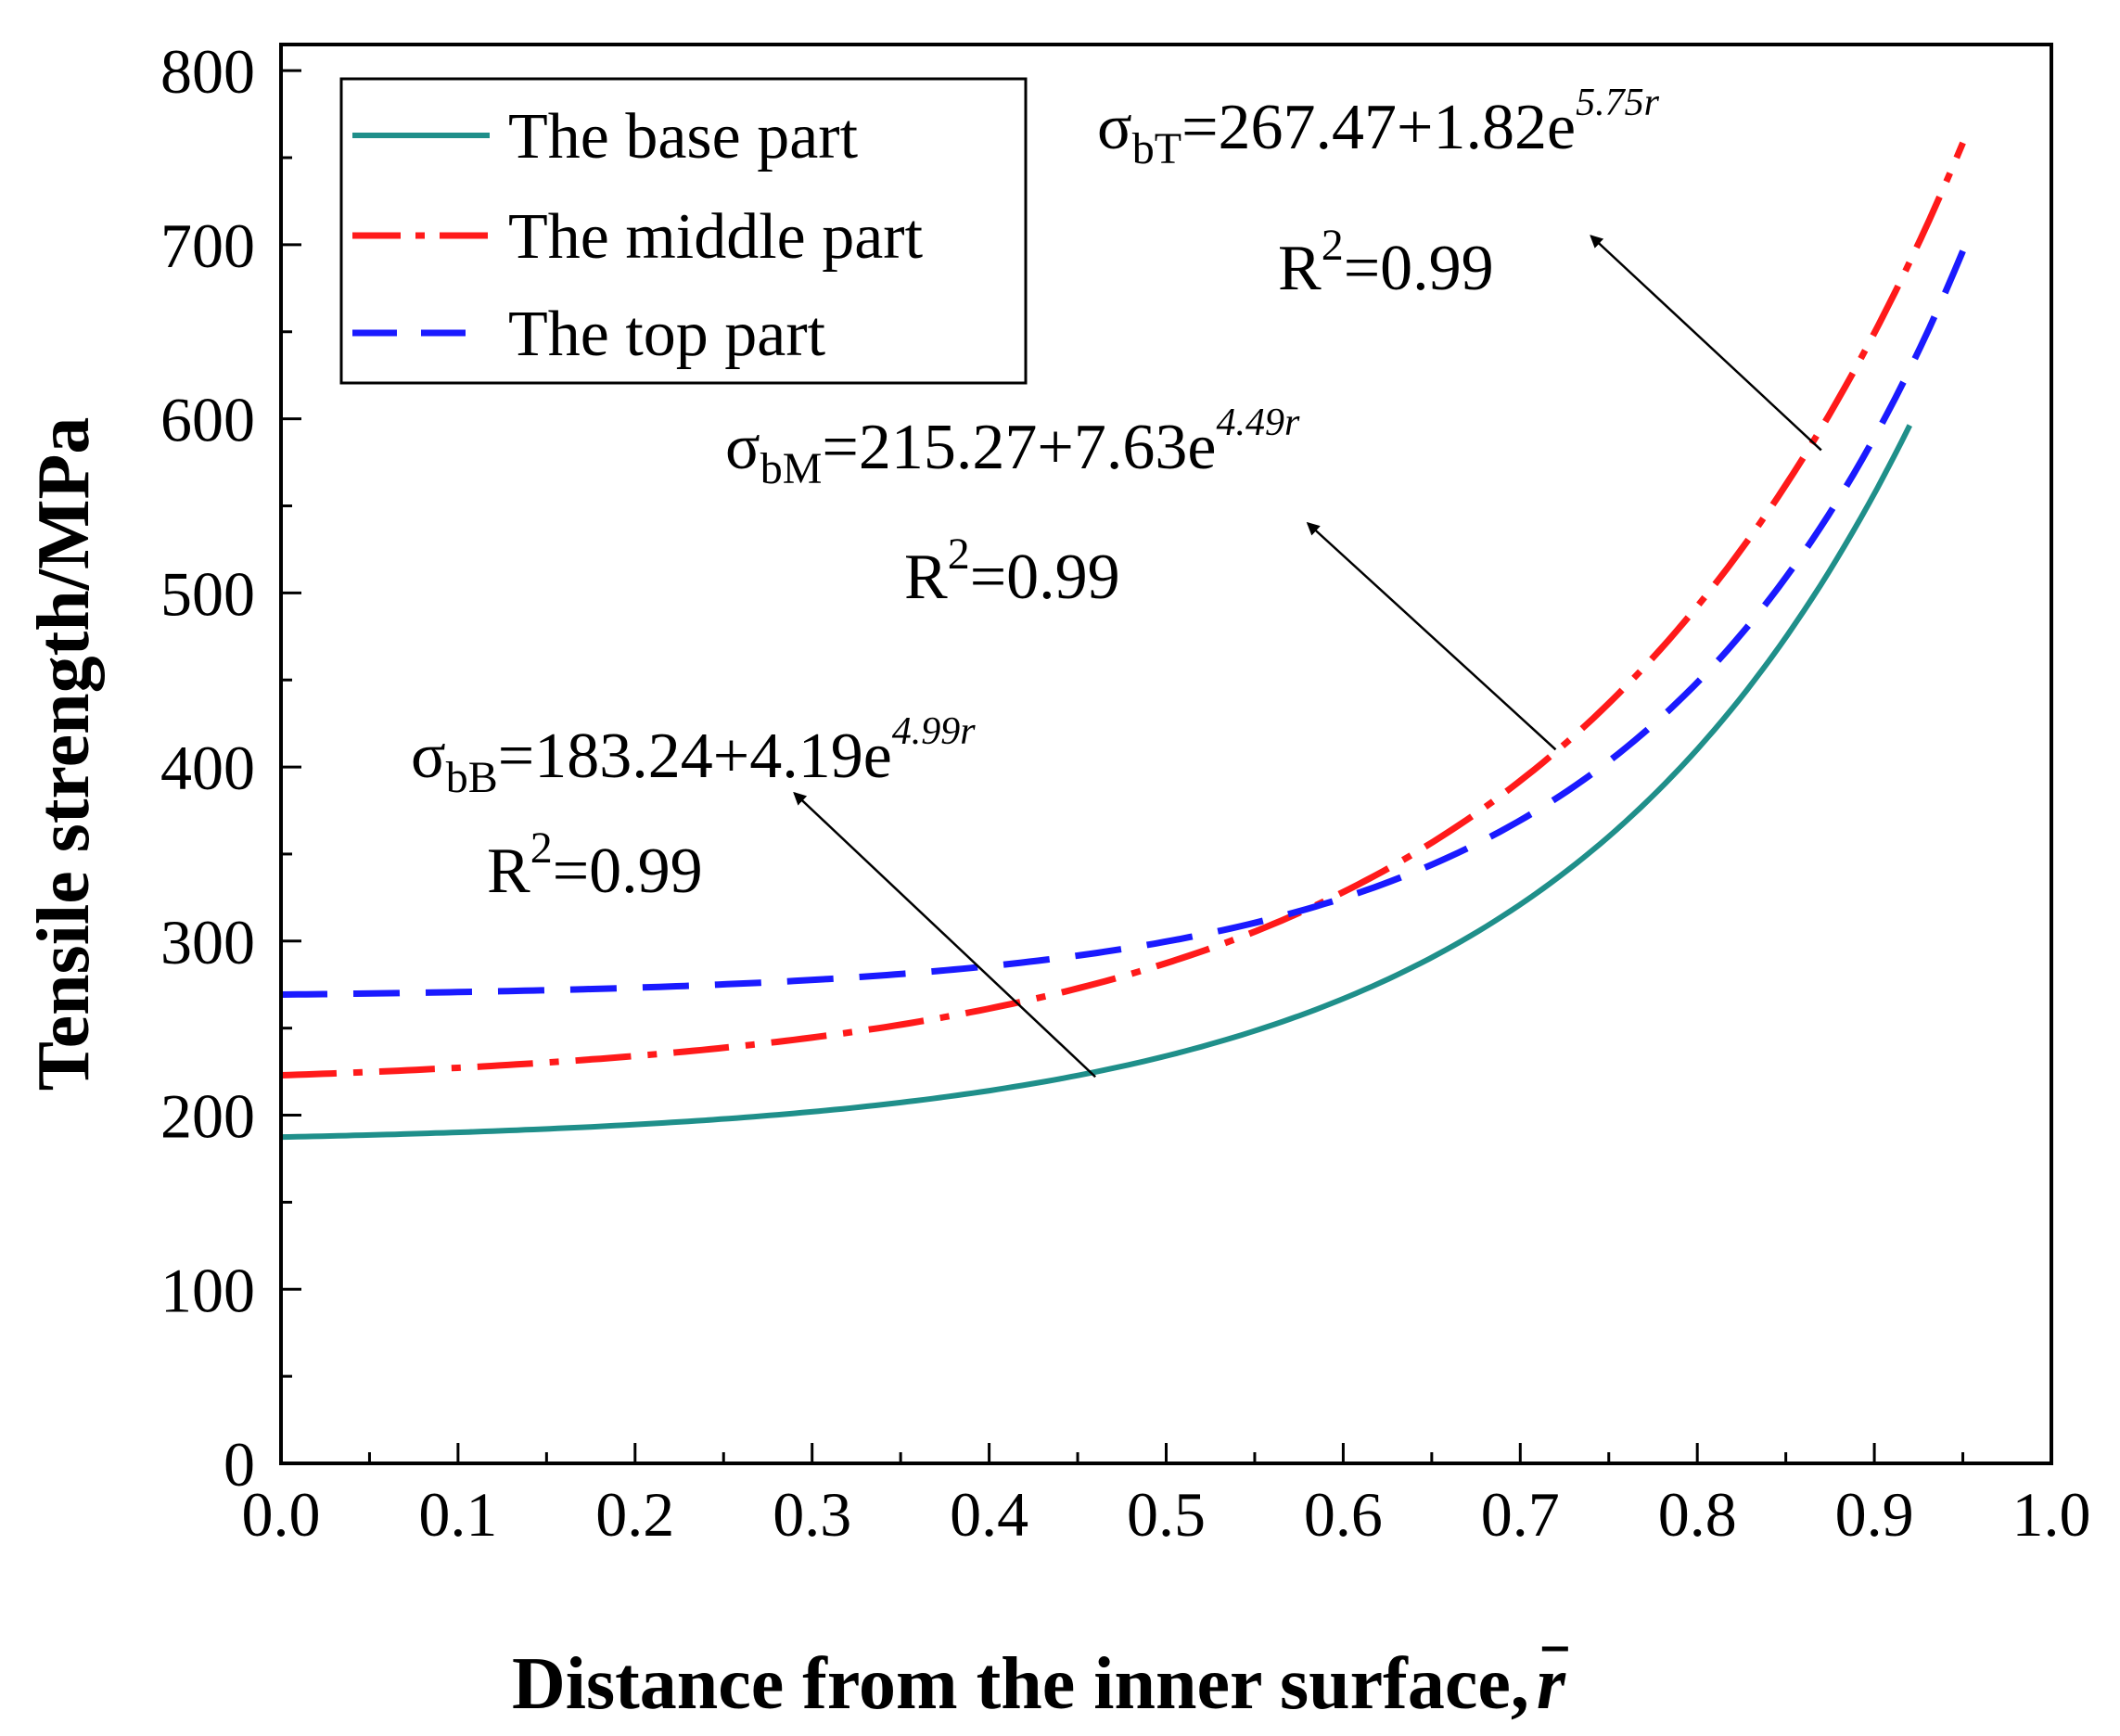  I want to click on annotation-r2-middle: R2=0.99, so click(1012, 571).